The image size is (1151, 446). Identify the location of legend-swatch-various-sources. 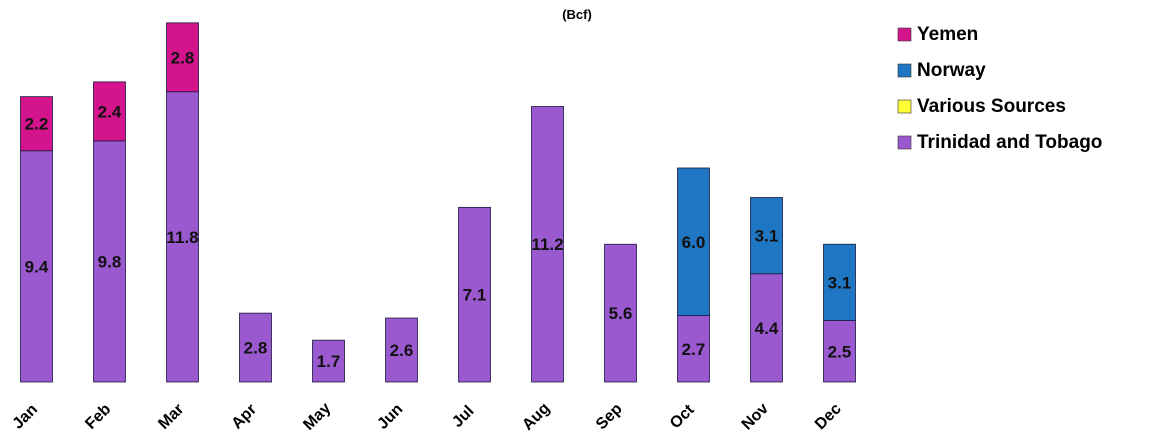
(904, 106).